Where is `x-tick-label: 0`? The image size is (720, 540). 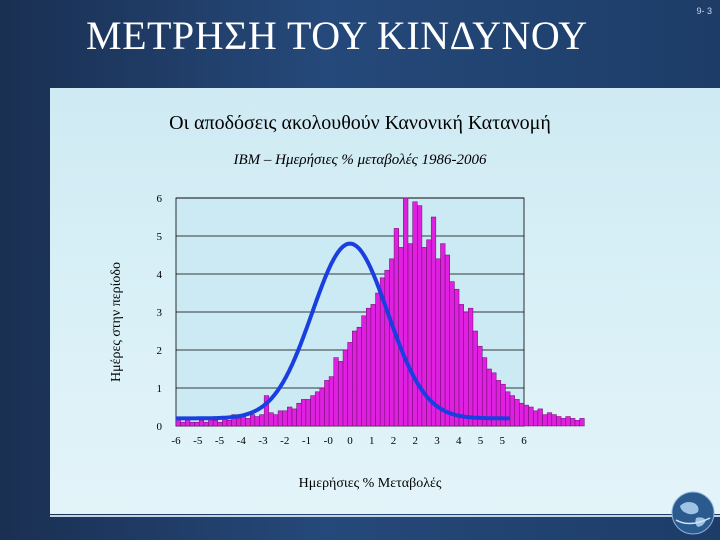 x-tick-label: 0 is located at coordinates (350, 441).